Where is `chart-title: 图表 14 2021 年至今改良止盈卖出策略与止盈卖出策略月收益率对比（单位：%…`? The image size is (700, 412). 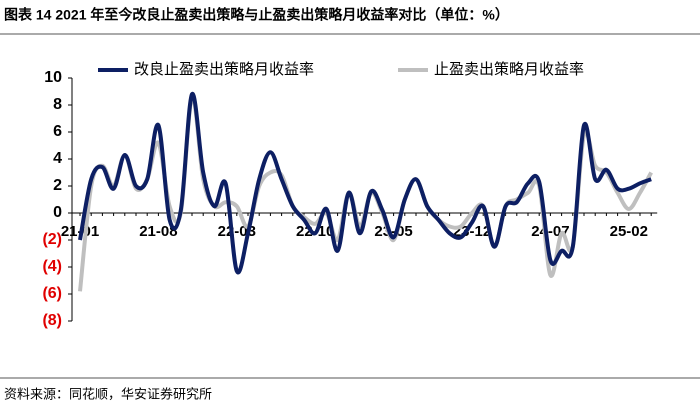 chart-title: 图表 14 2021 年至今改良止盈卖出策略与止盈卖出策略月收益率对比（单位：%… is located at coordinates (256, 15).